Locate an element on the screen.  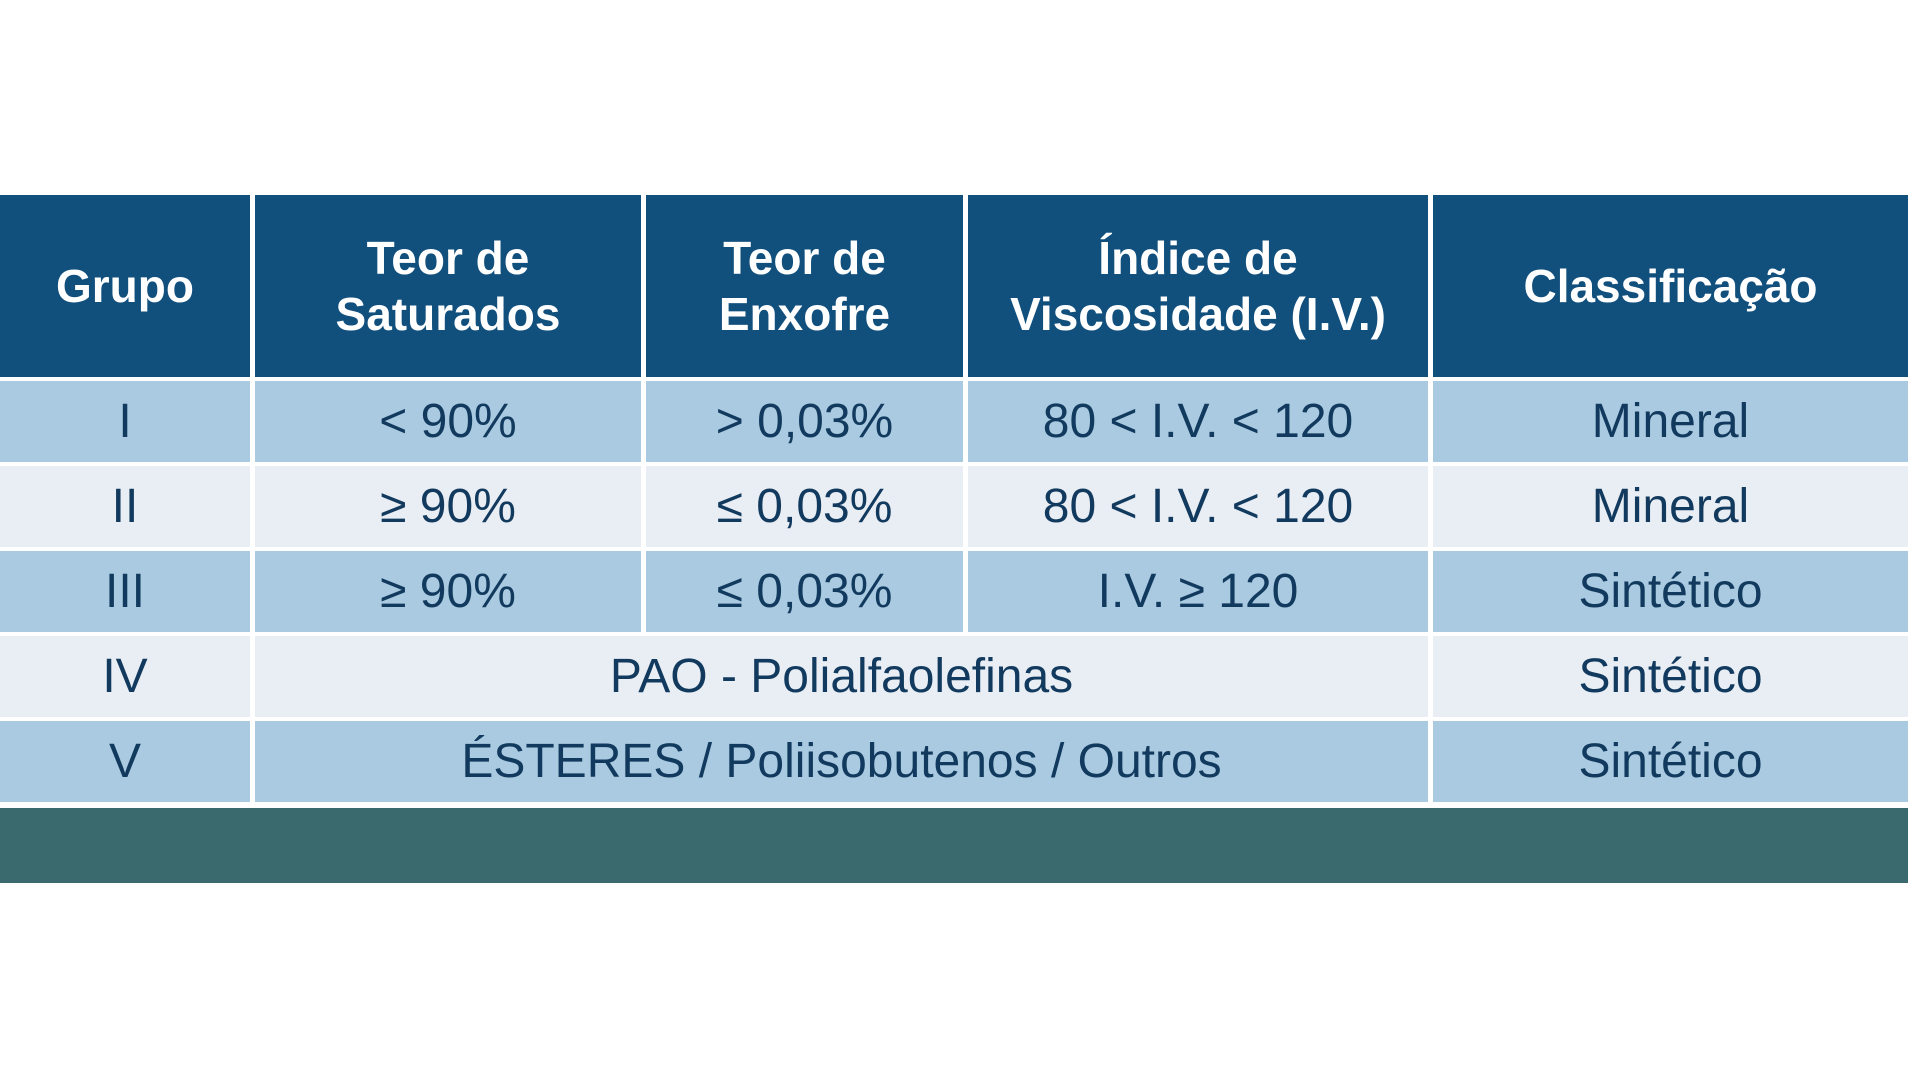
row-4-grupo: IV is located at coordinates (125, 676).